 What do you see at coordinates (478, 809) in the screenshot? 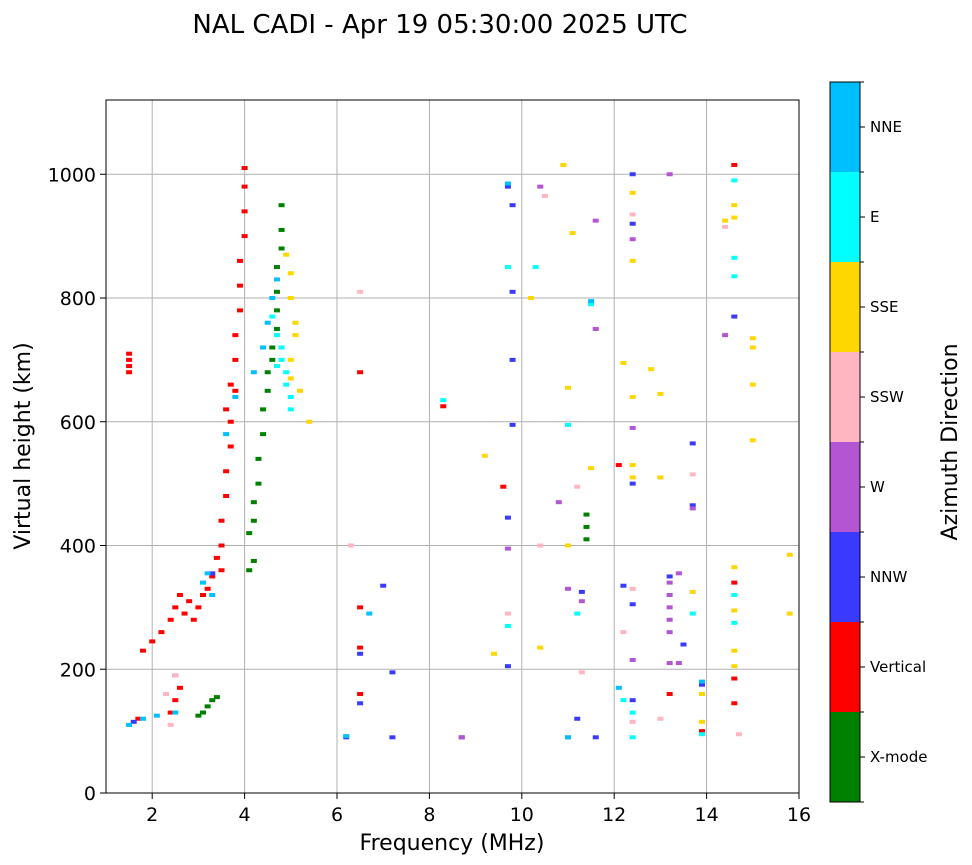
I see `x-axis-ticks: 2 4 6 8 10 12 14 16` at bounding box center [478, 809].